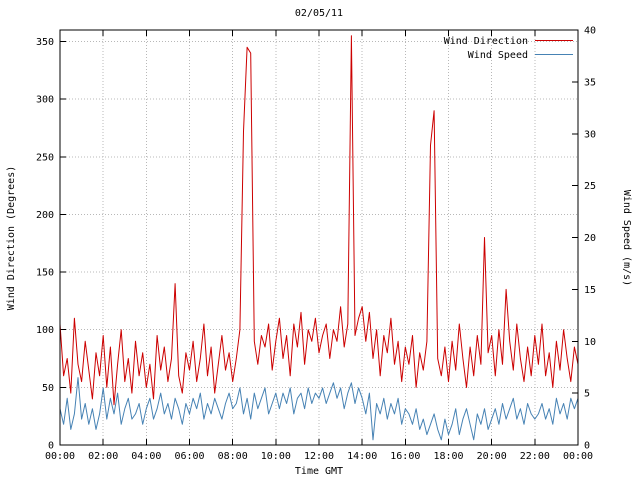 The image size is (640, 480). I want to click on y-right-axis-label: Wind Speed (m/s), so click(626, 238).